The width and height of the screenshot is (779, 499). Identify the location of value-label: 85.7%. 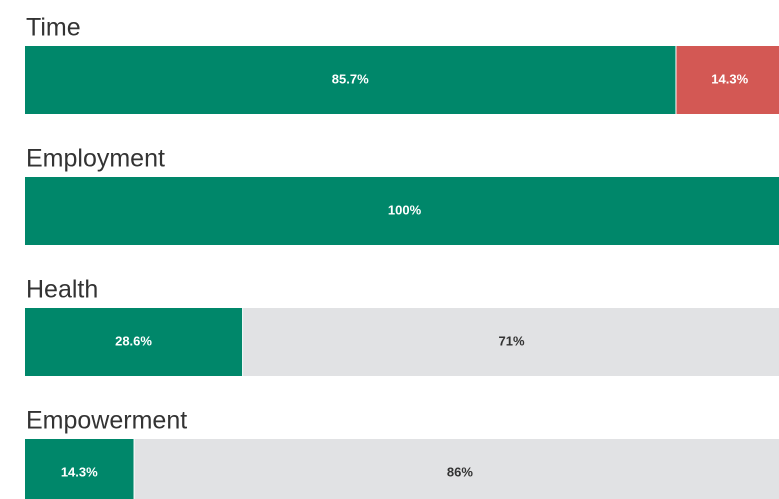
(350, 78).